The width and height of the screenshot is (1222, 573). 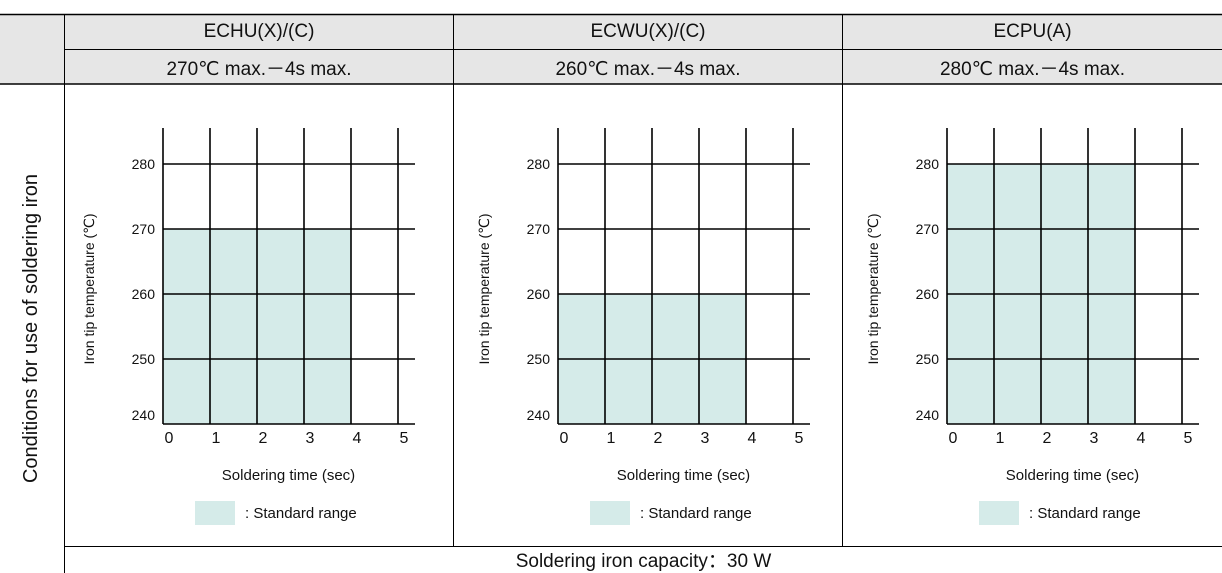 What do you see at coordinates (32, 49) in the screenshot?
I see `header-corner-cell` at bounding box center [32, 49].